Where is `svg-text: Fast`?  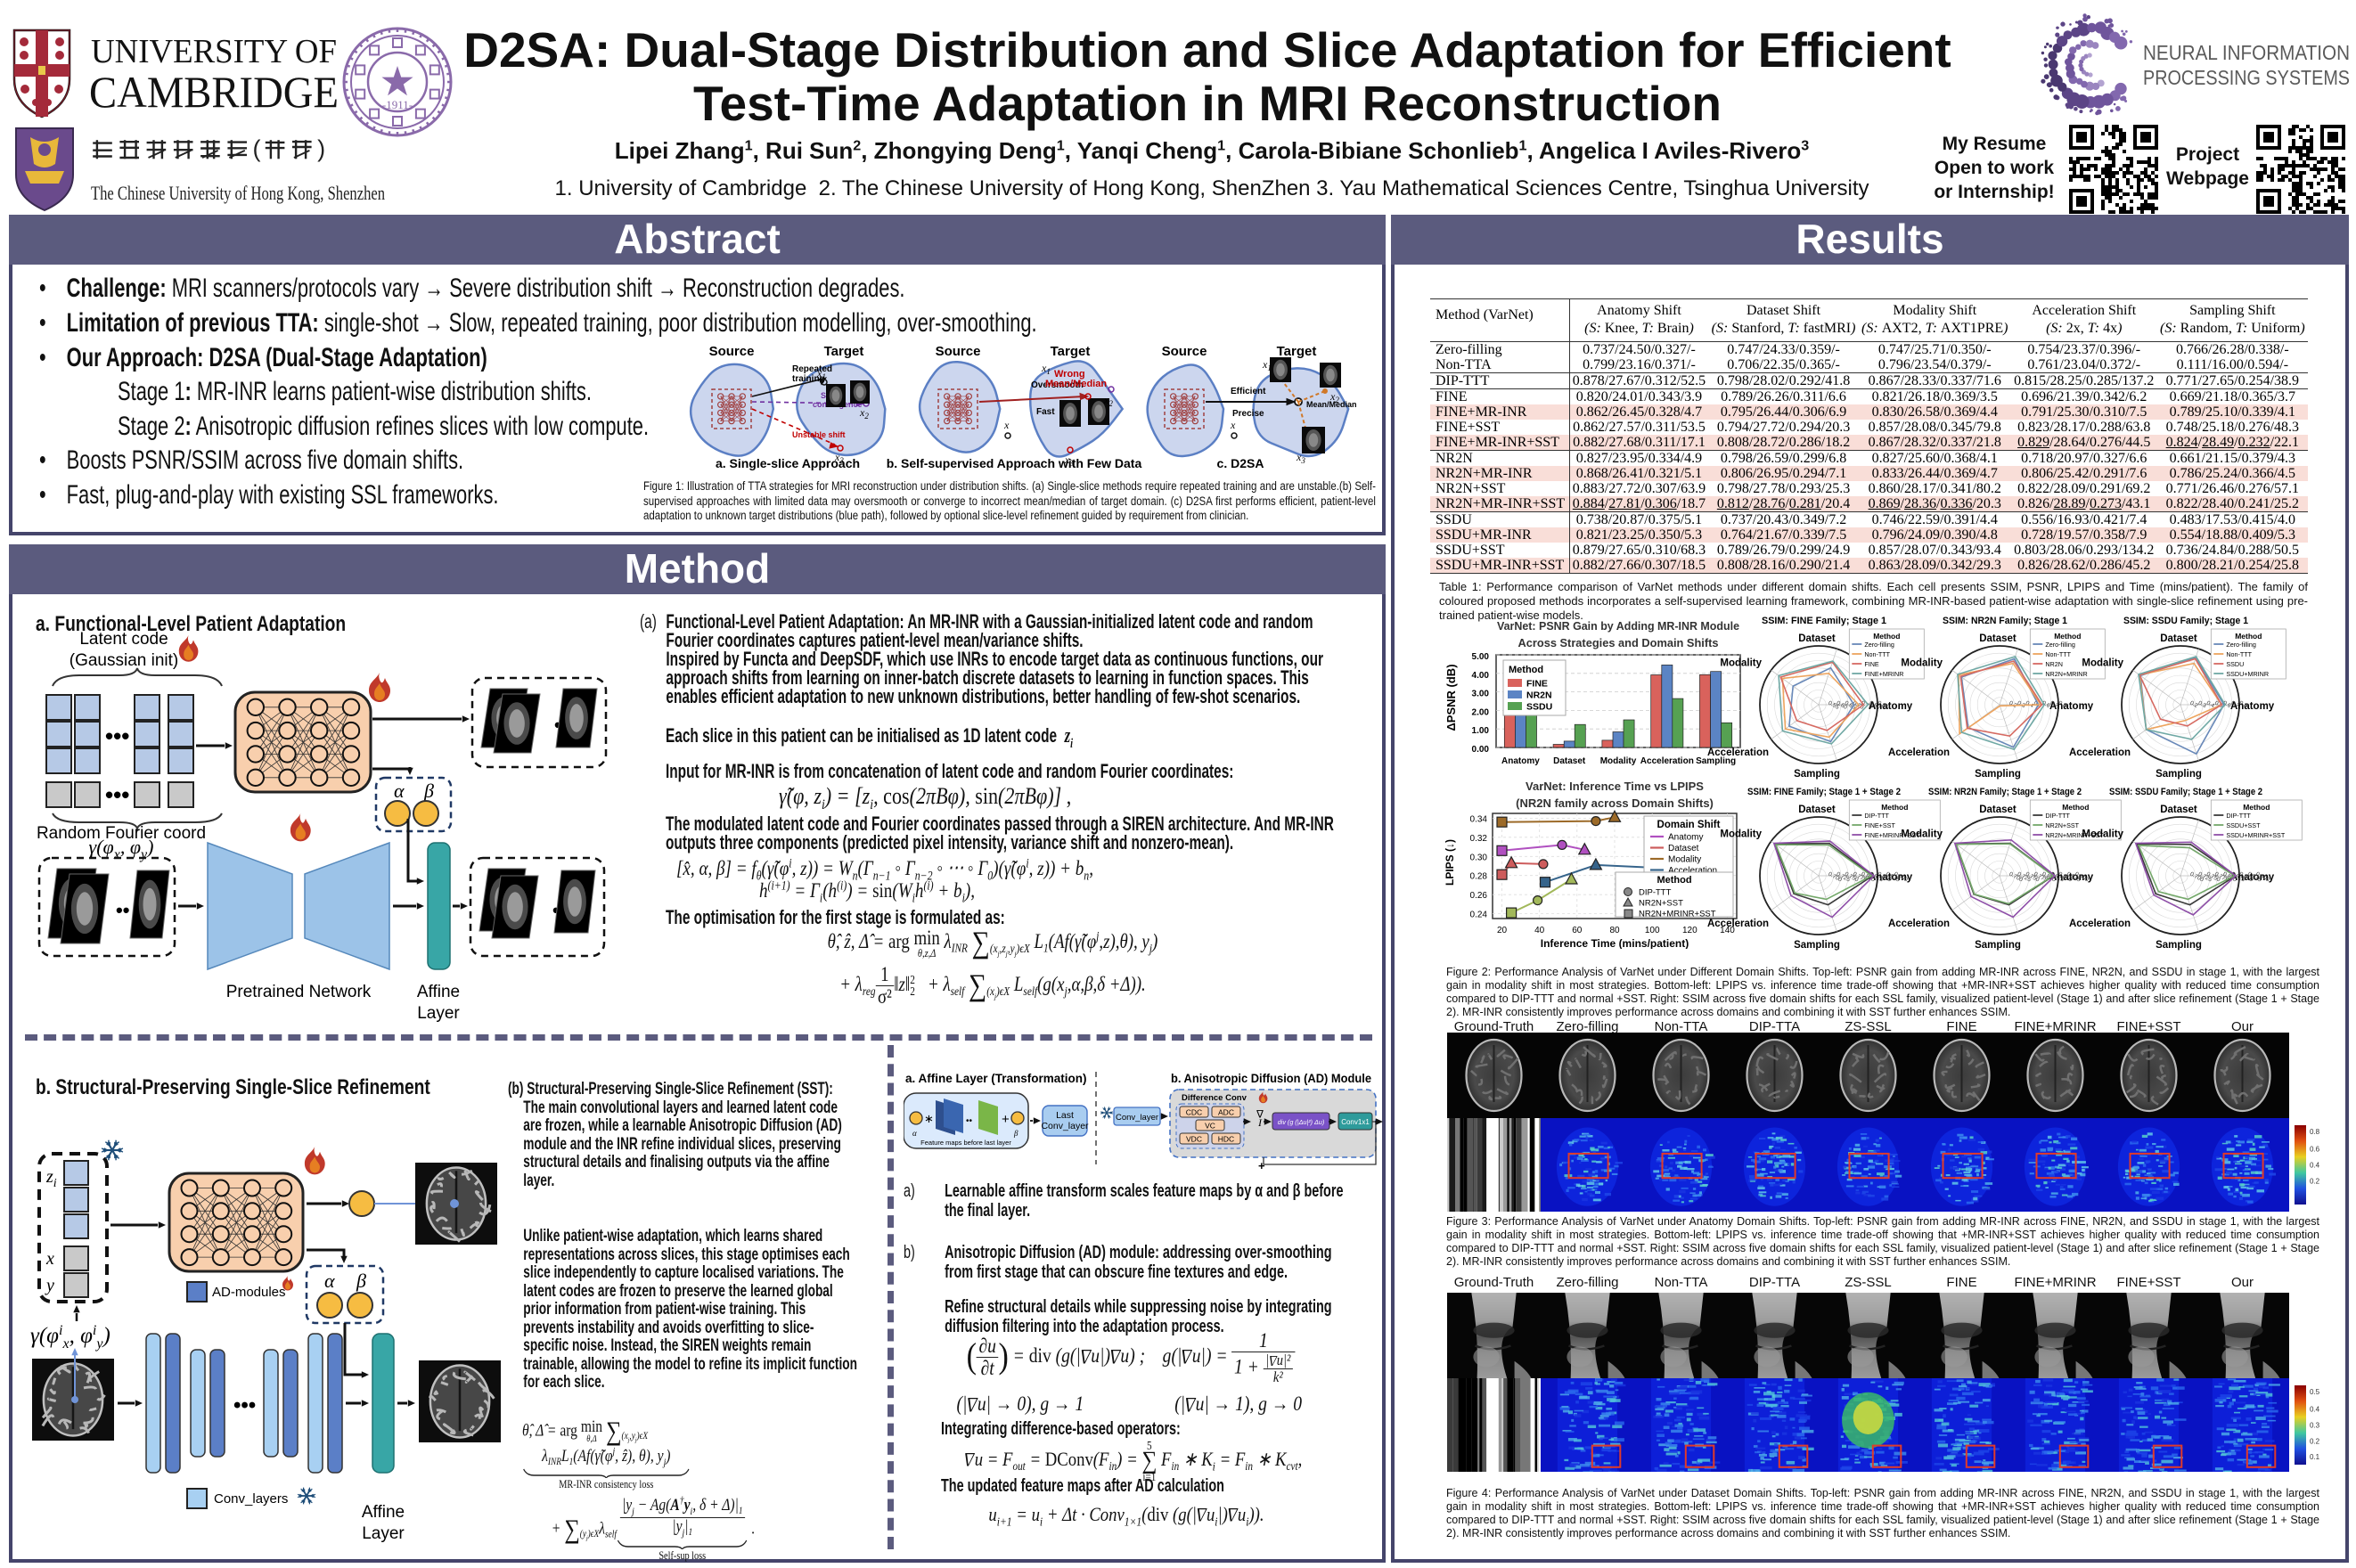
svg-text: Fast is located at coordinates (1046, 412).